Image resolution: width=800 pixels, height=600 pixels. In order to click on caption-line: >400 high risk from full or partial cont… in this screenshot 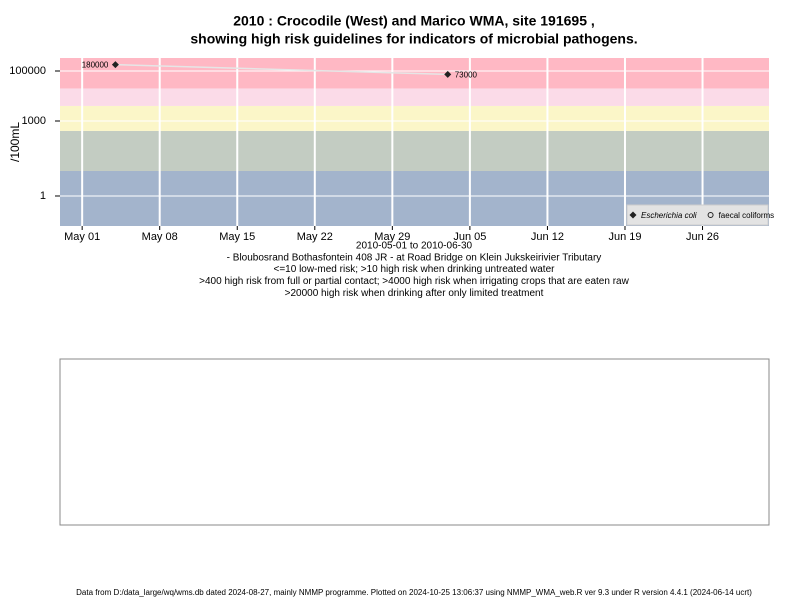, I will do `click(414, 281)`.